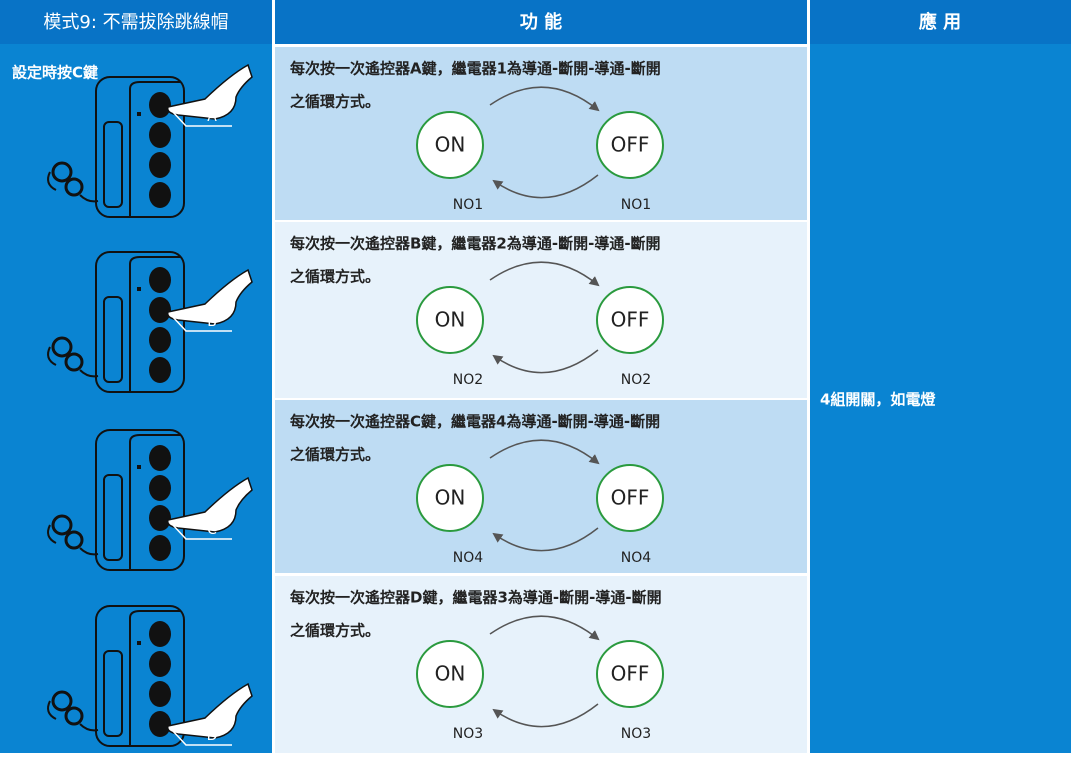 The image size is (1071, 757). I want to click on function-text: 每次按一次遙控器B鍵，繼電器2為導通-斷開-導通-斷開, so click(475, 244).